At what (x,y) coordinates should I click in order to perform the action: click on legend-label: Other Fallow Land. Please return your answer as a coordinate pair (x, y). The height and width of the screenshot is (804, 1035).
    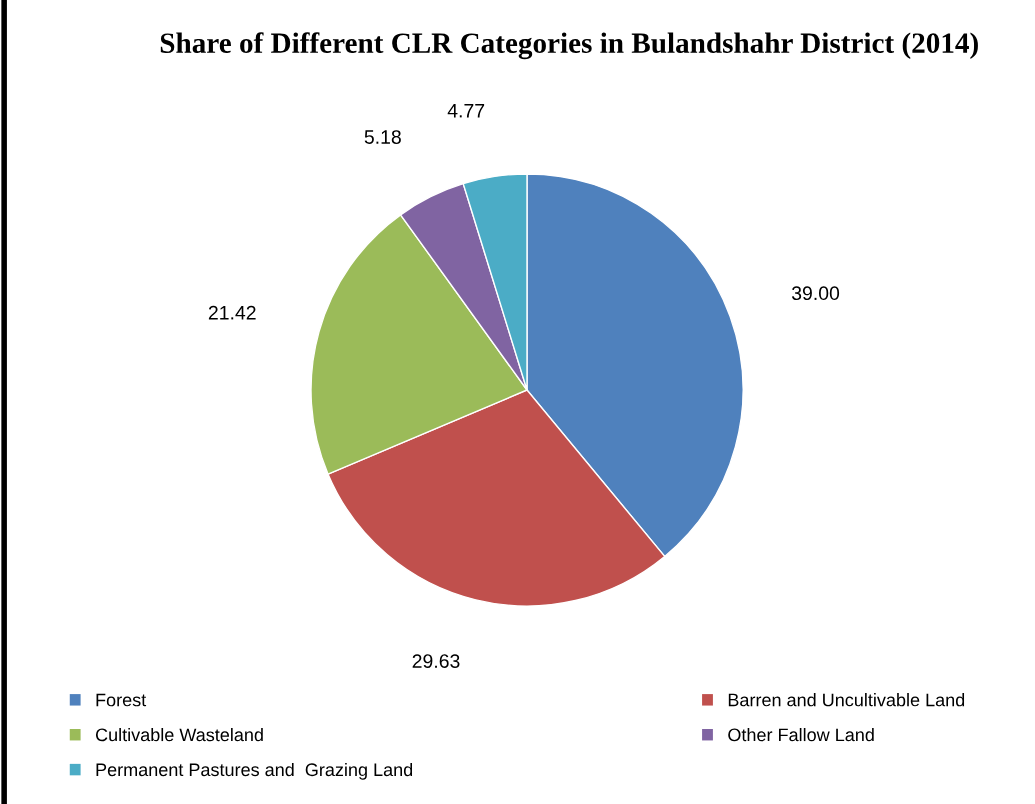
    Looking at the image, I should click on (801, 734).